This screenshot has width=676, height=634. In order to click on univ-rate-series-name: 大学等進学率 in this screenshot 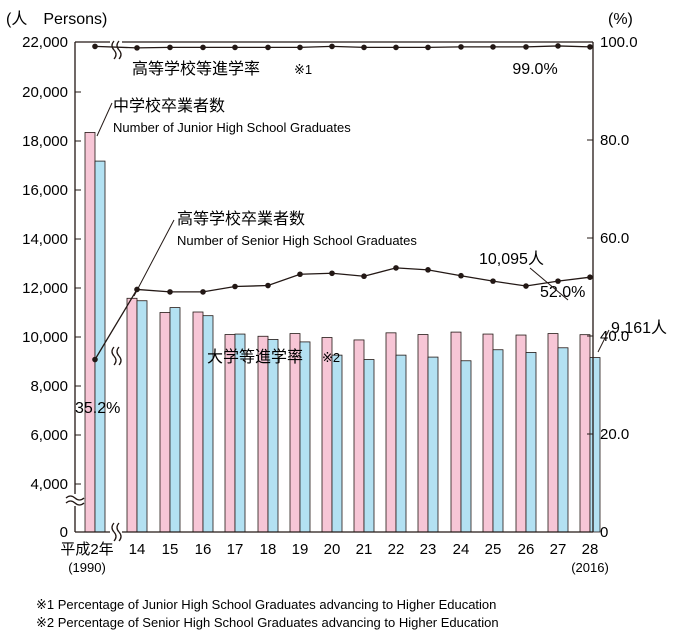, I will do `click(255, 357)`.